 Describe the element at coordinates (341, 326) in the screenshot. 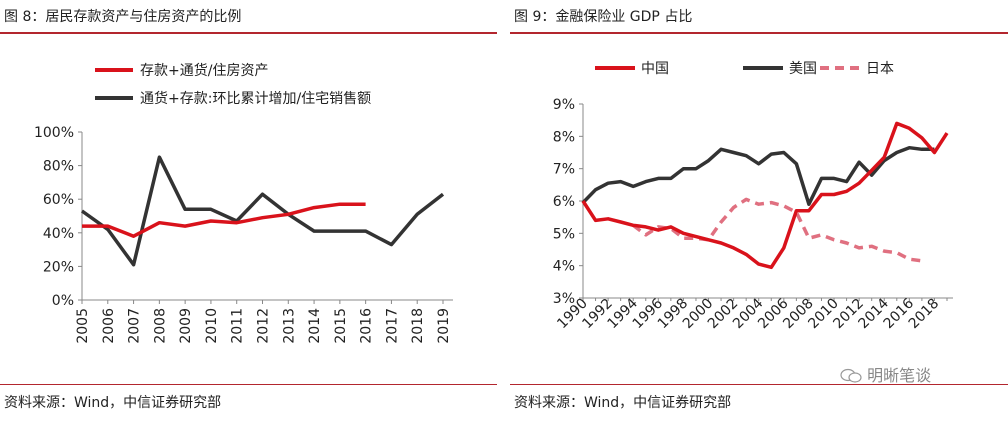

I see `x-tick-label: 2015` at that location.